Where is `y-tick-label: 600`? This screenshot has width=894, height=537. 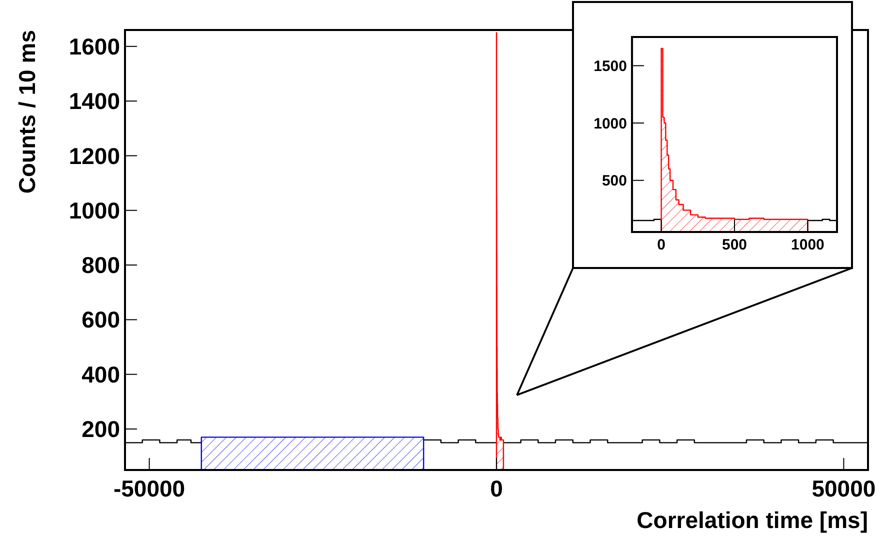
y-tick-label: 600 is located at coordinates (101, 319).